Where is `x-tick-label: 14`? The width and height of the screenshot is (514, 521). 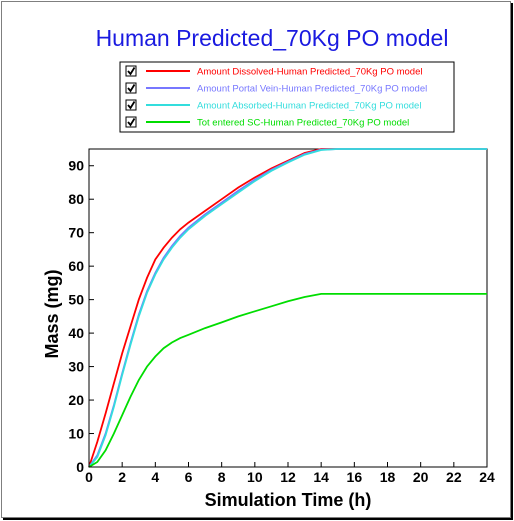
x-tick-label: 14 is located at coordinates (321, 477).